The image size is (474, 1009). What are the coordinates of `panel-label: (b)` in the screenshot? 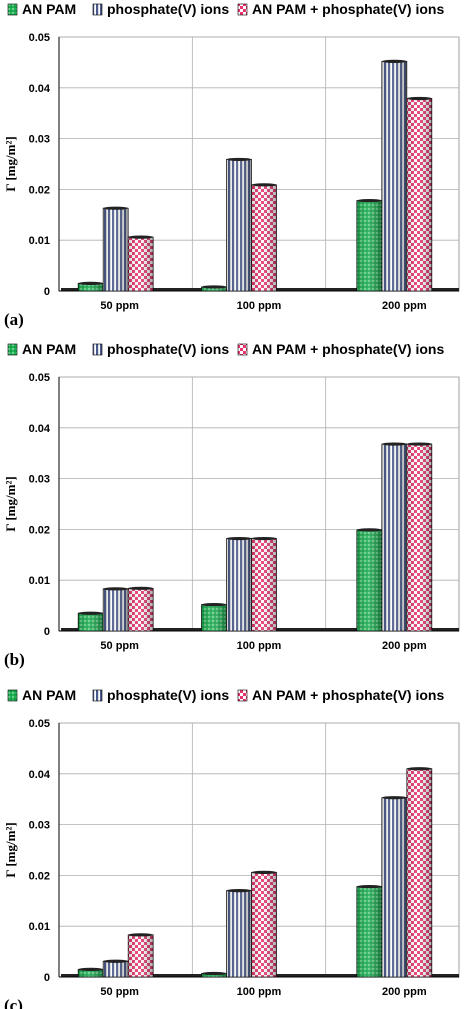 It's located at (14, 659).